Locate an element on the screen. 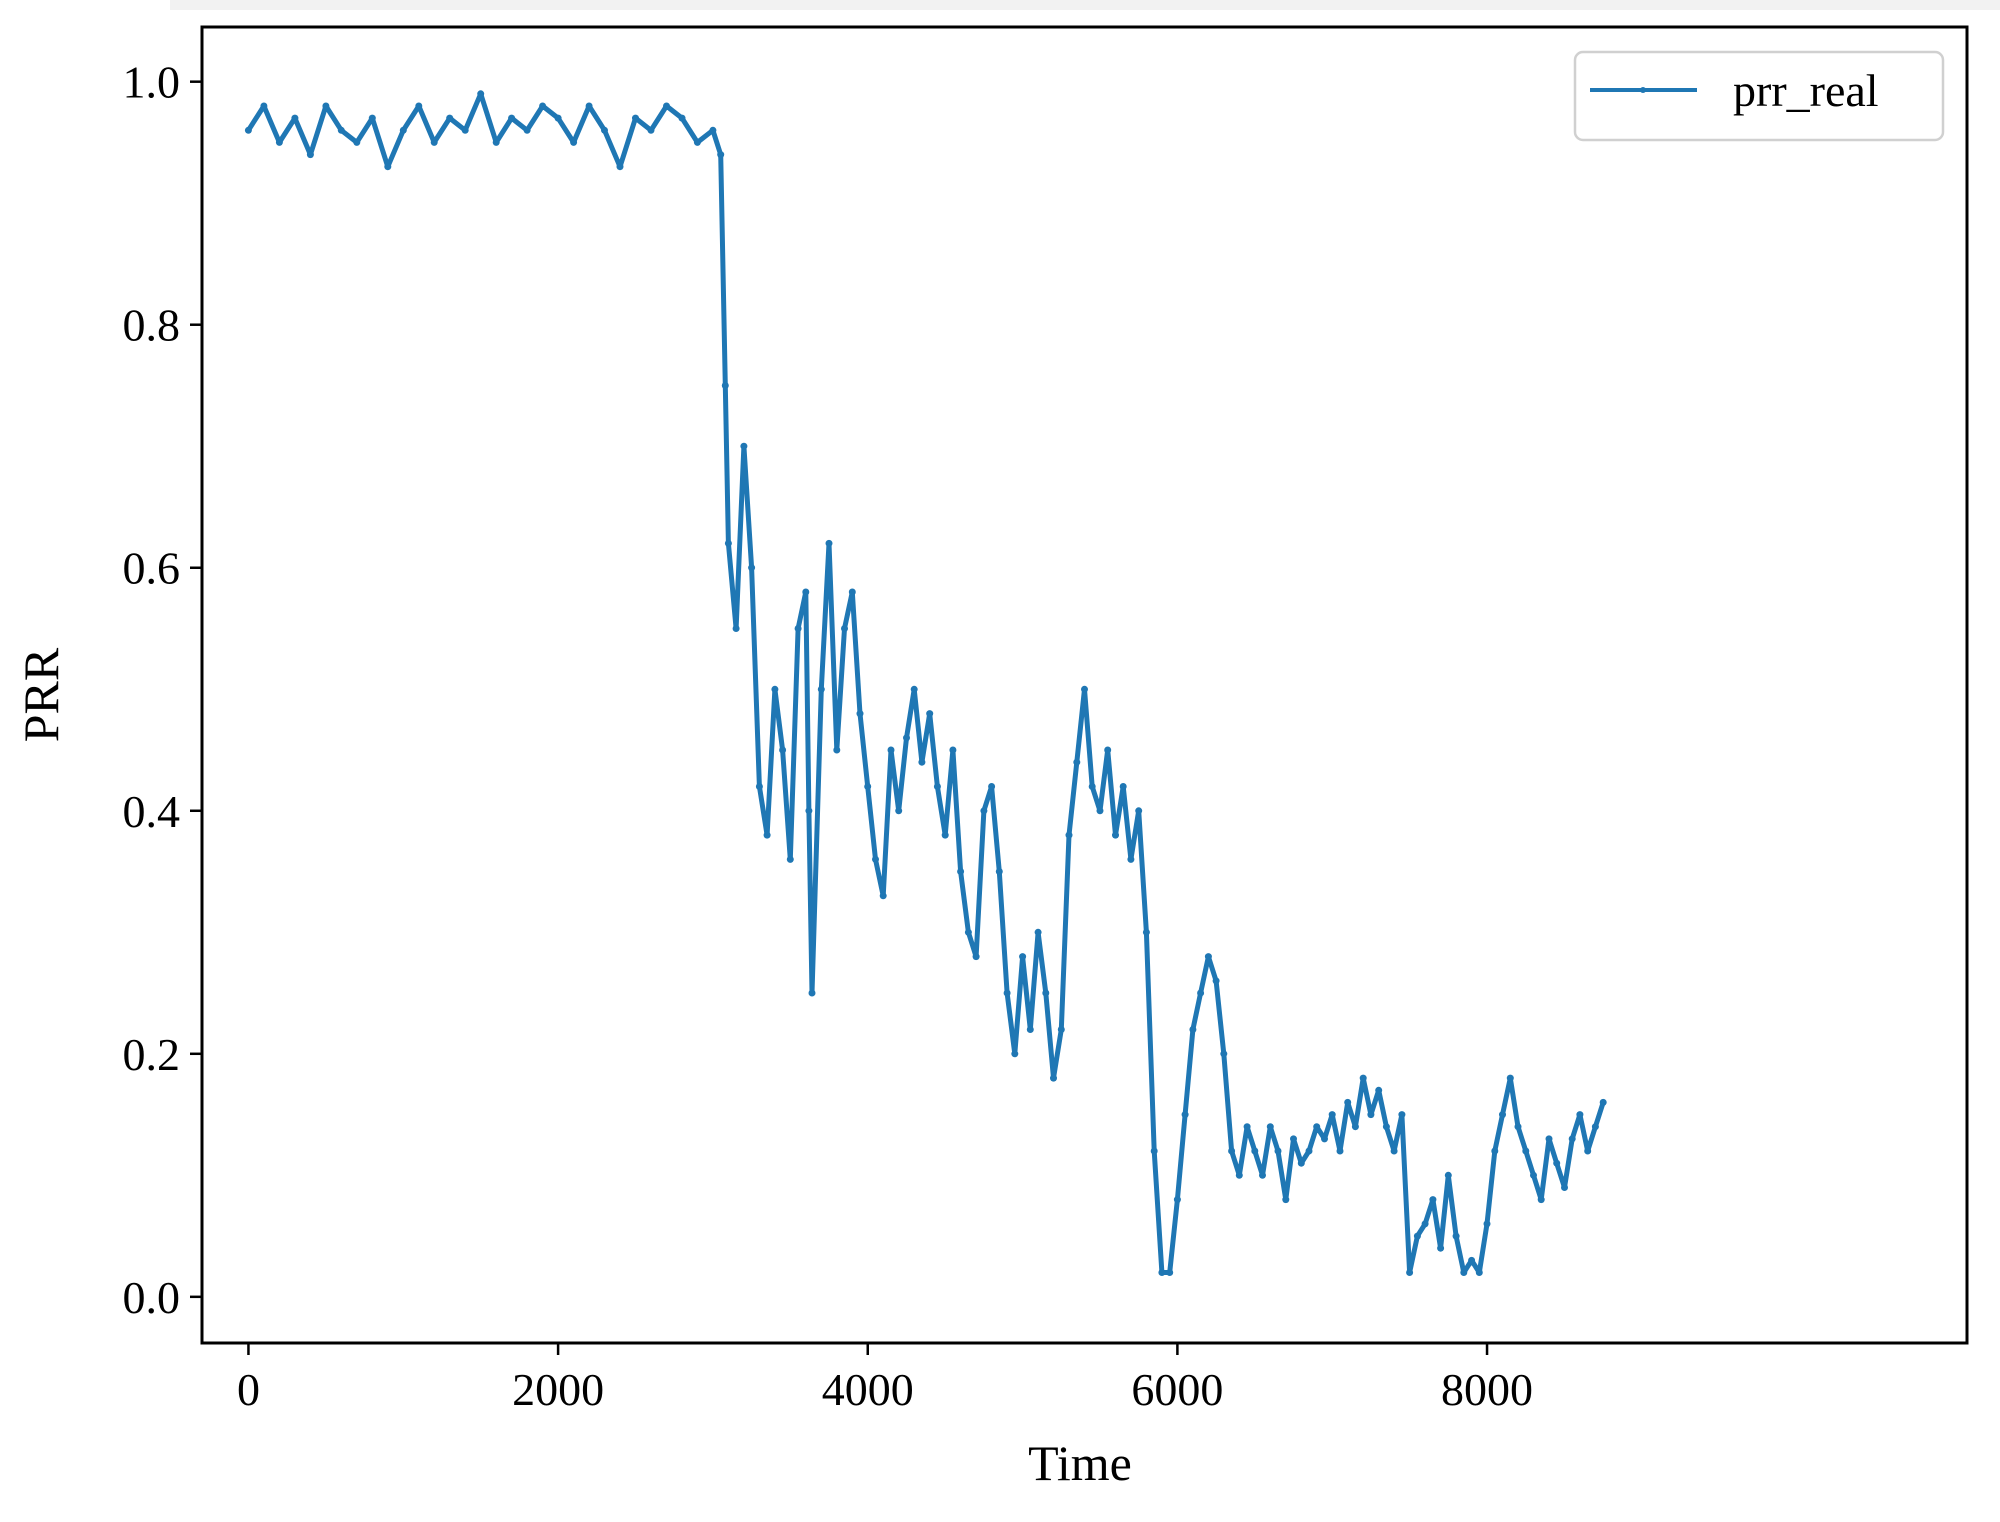 The width and height of the screenshot is (2000, 1522). legend-label: prr_real is located at coordinates (1806, 90).